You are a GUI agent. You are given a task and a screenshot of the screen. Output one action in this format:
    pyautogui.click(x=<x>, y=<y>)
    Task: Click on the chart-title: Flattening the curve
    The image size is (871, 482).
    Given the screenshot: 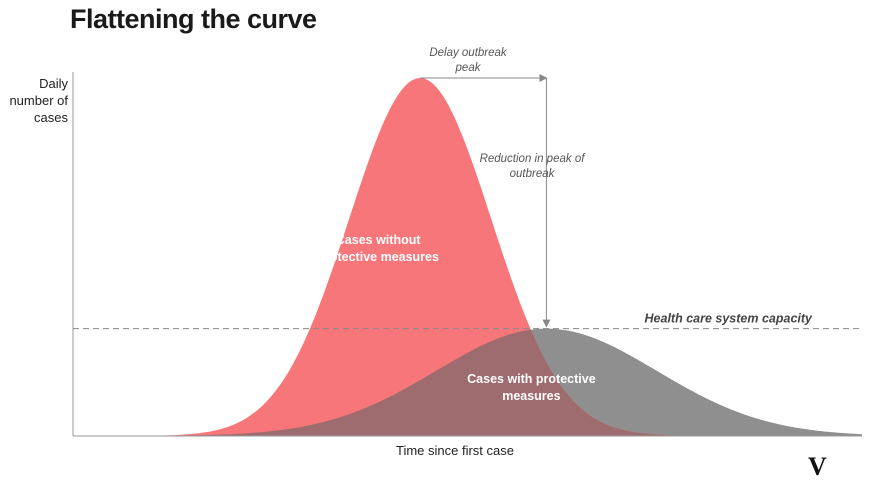 What is the action you would take?
    pyautogui.click(x=193, y=19)
    